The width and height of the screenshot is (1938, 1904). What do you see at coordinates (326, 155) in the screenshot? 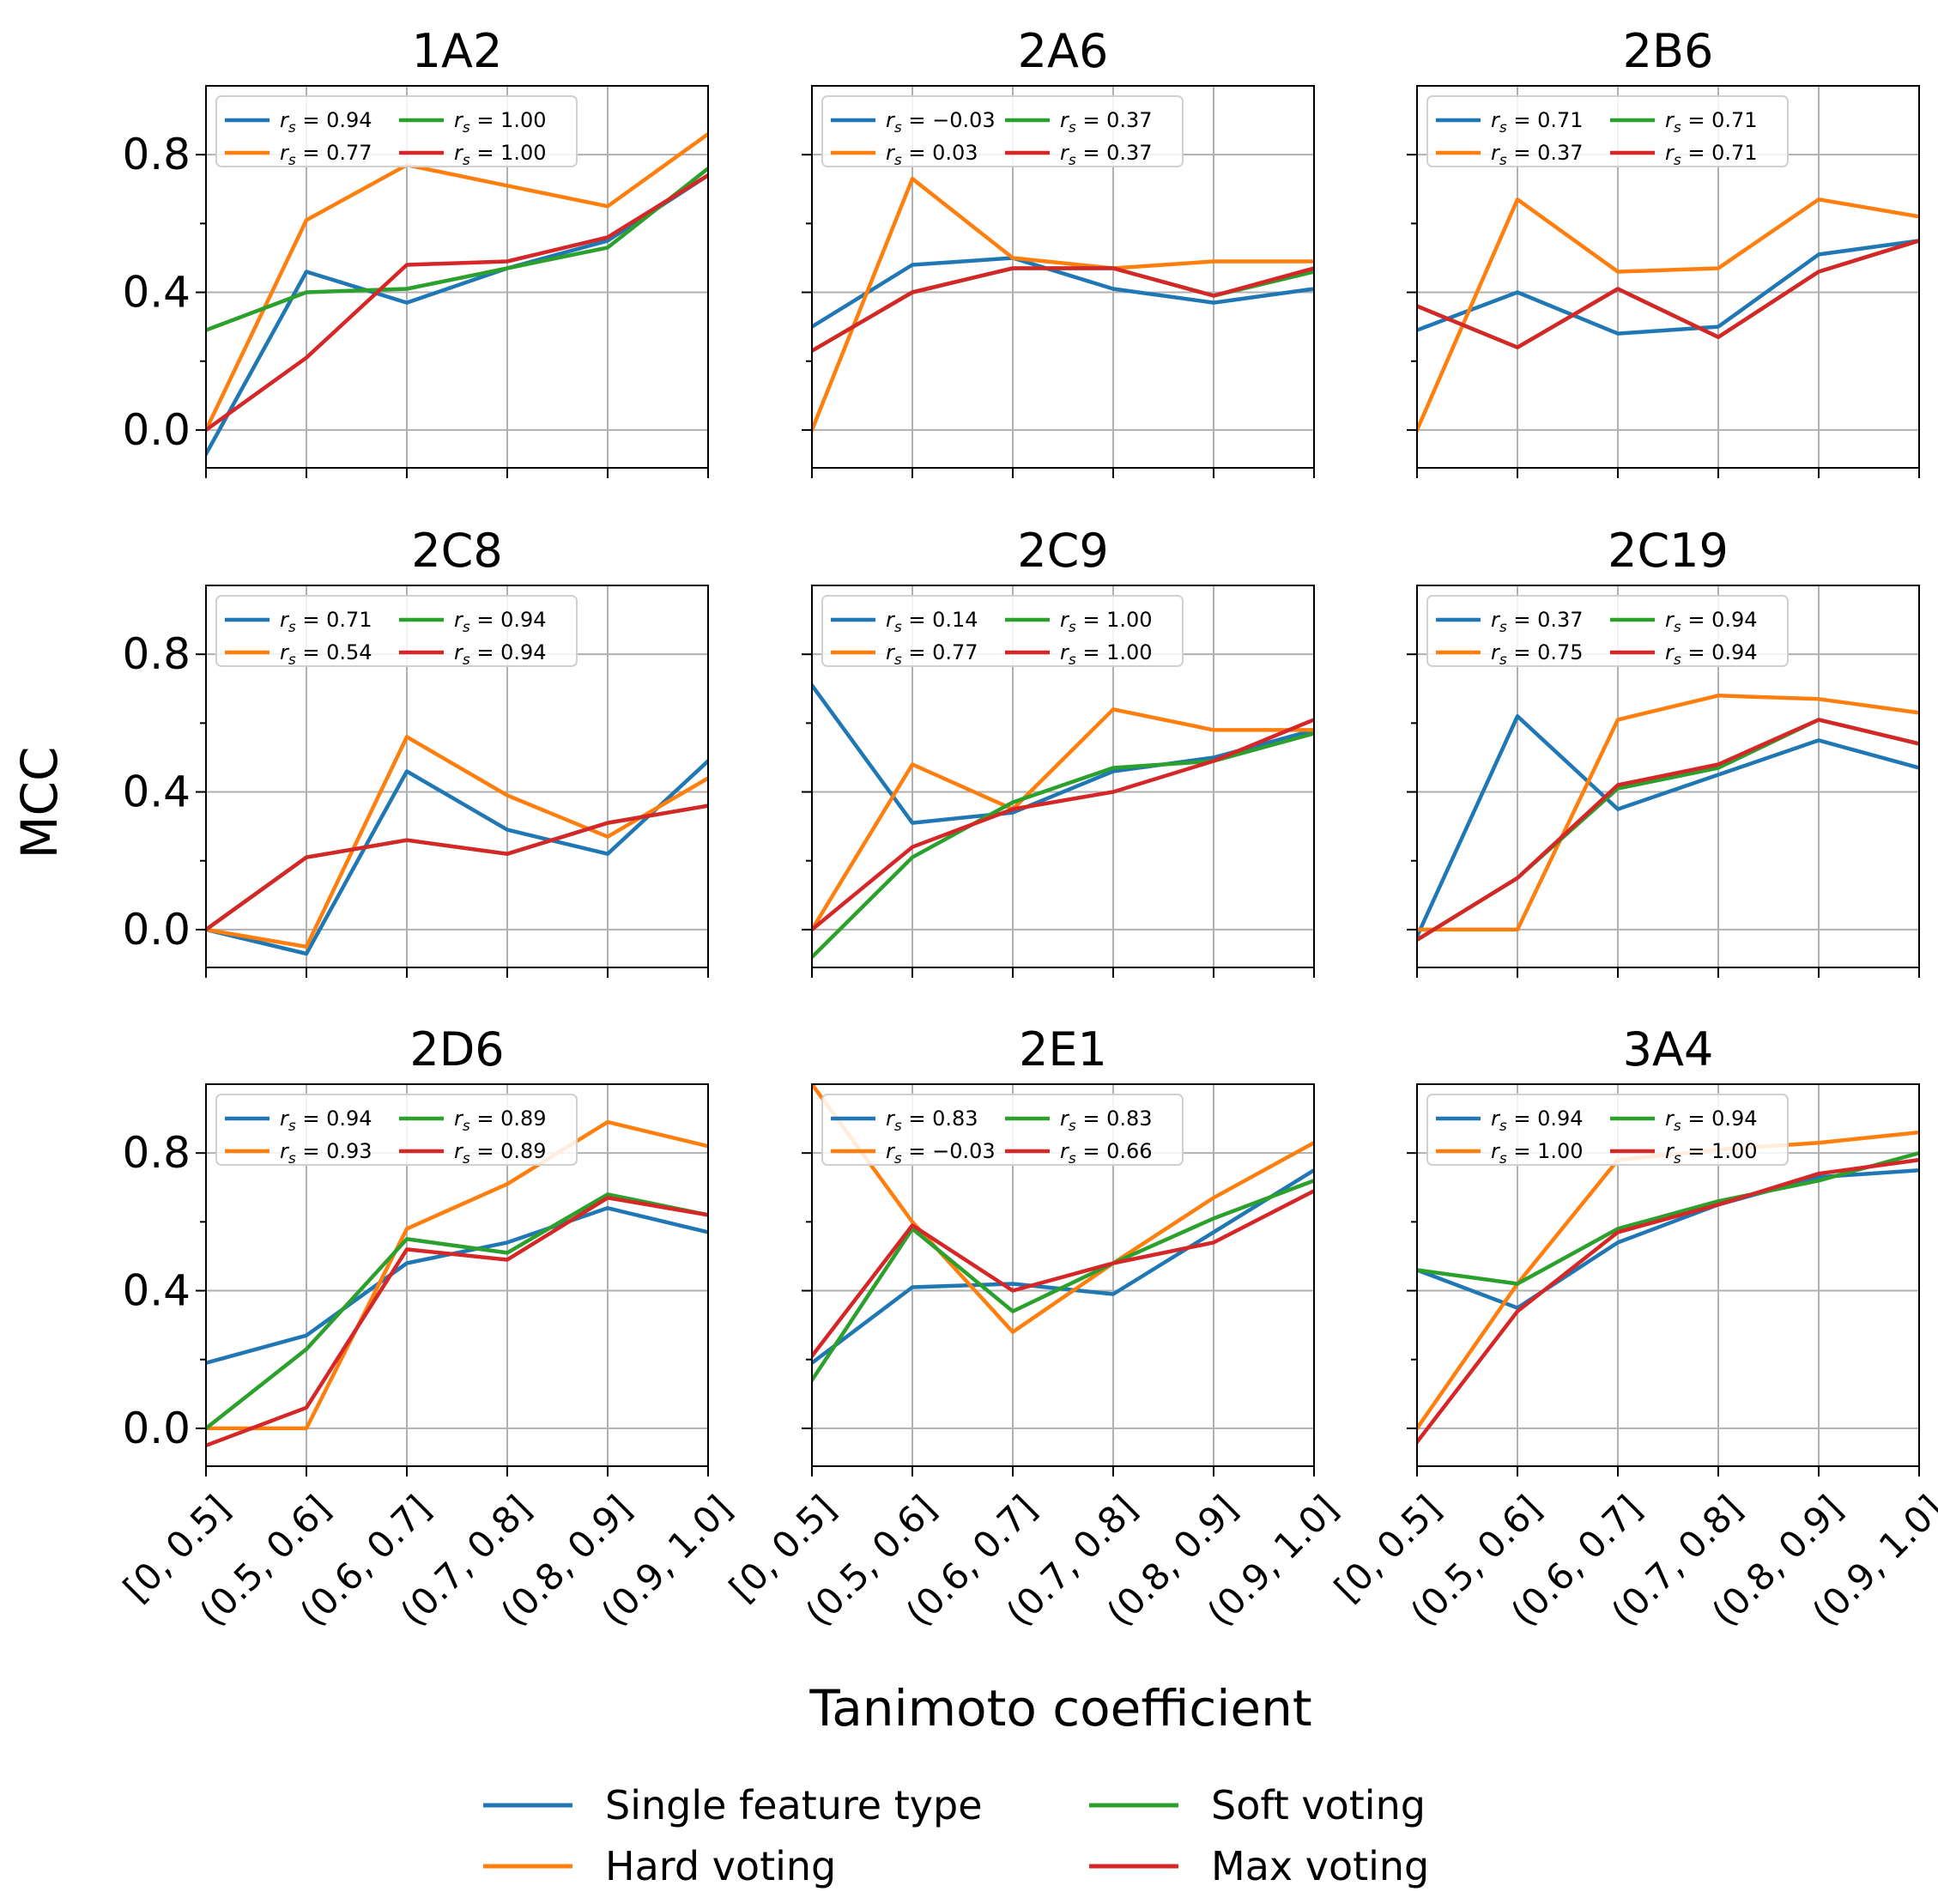
I see `panel-legend-label-hard: rs = 0.77` at bounding box center [326, 155].